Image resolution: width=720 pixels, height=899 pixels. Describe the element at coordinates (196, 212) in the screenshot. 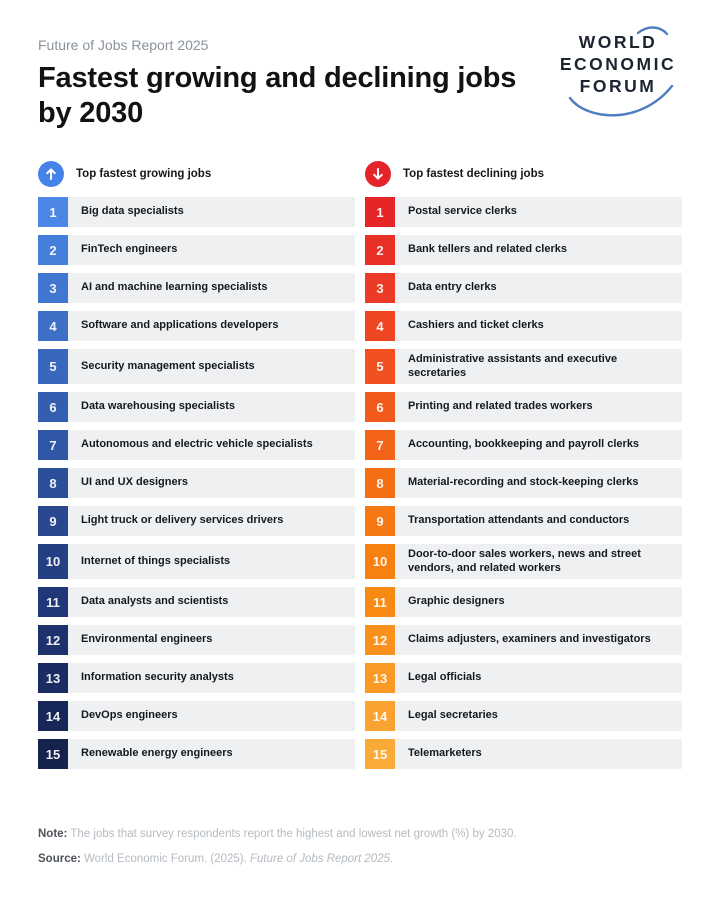

I see `job-row-growing-1: 1 Big data specialists` at that location.